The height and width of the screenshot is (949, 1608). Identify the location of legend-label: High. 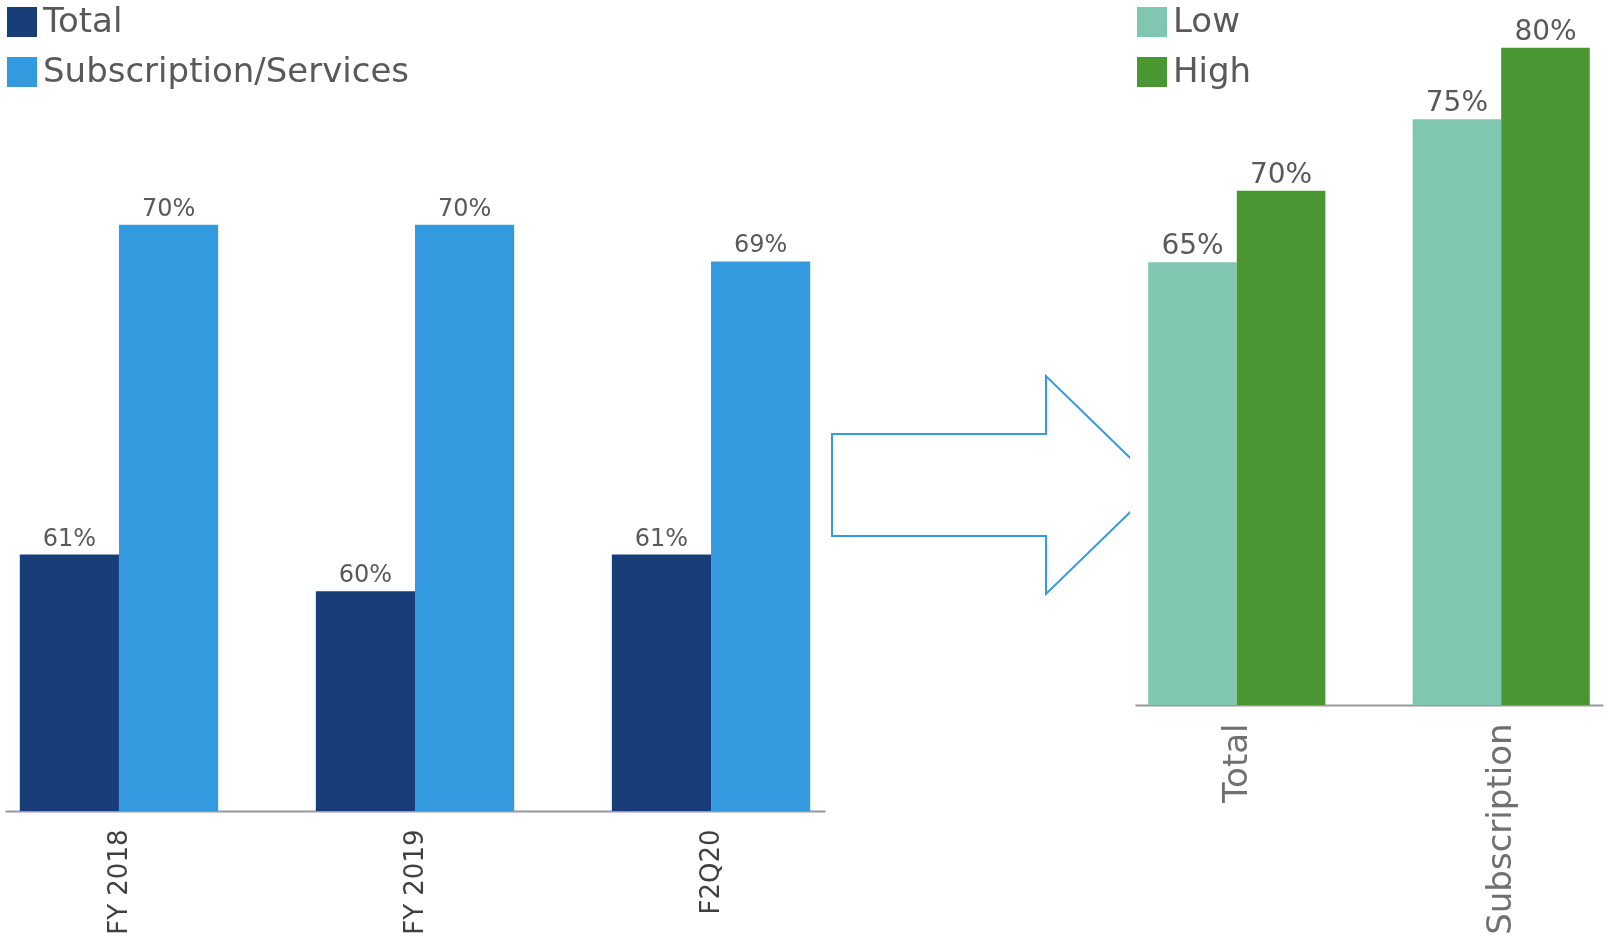
(1212, 70).